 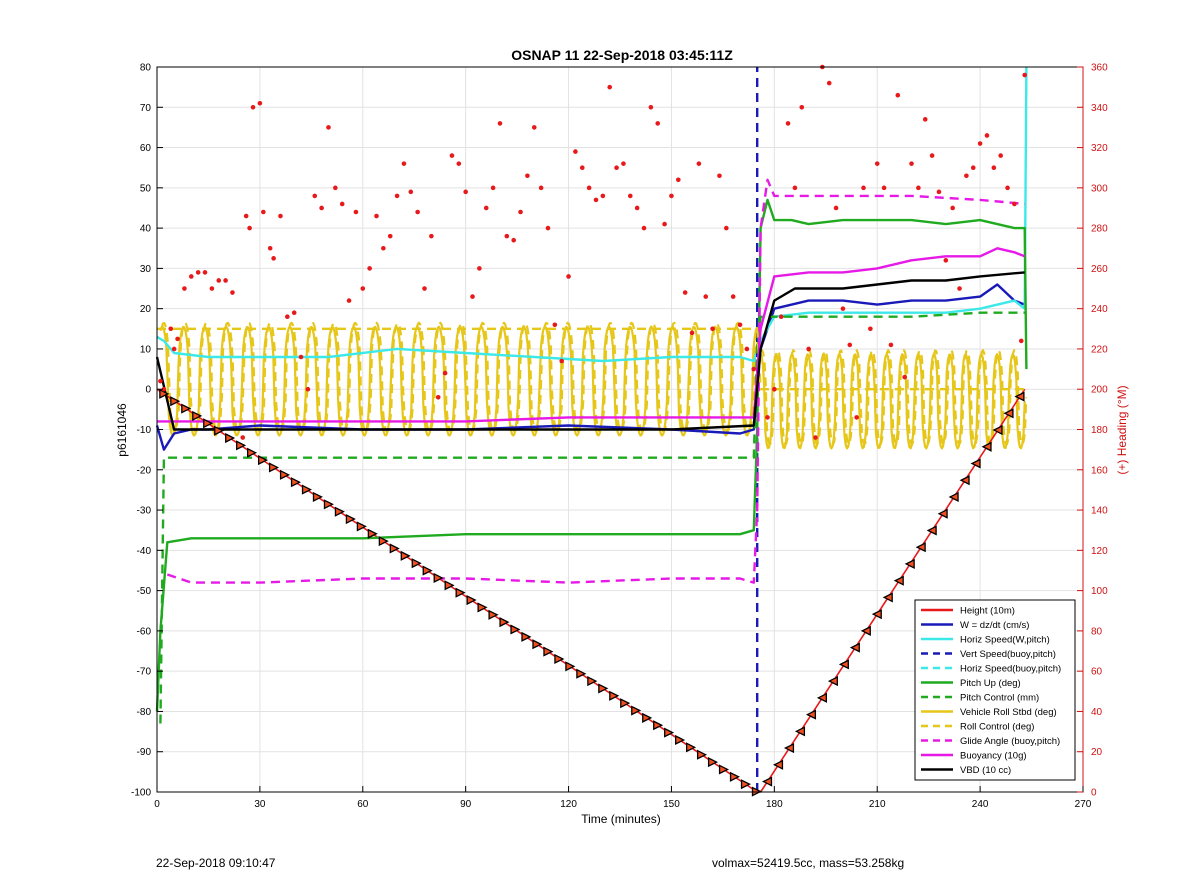 What do you see at coordinates (774, 804) in the screenshot?
I see `x-tick-label: 180` at bounding box center [774, 804].